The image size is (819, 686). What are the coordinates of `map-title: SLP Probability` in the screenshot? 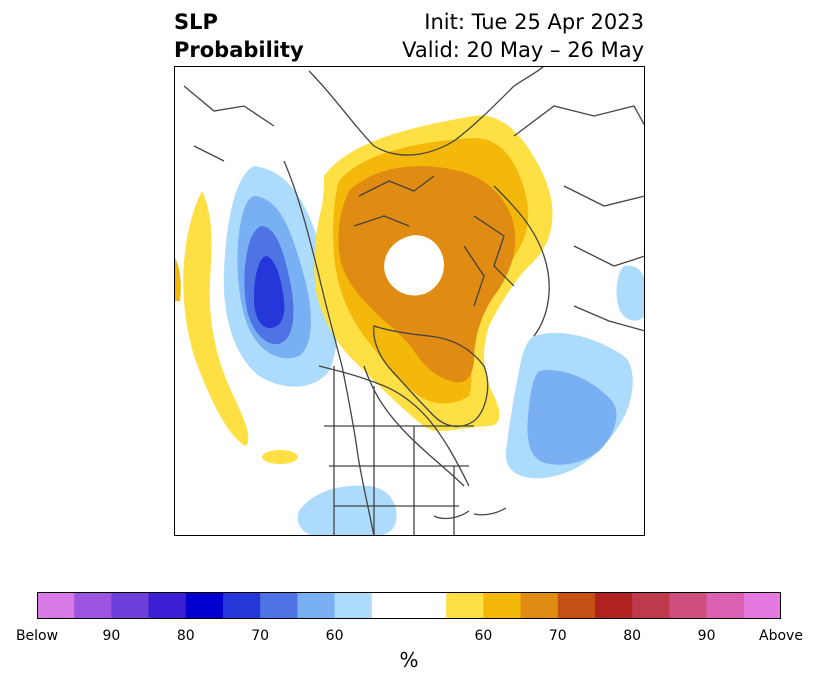 It's located at (239, 36).